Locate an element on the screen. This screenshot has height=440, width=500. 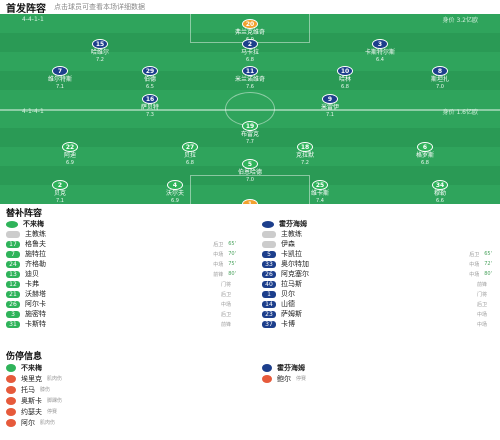
sub-player-name: 山德 is located at coordinates (288, 304).